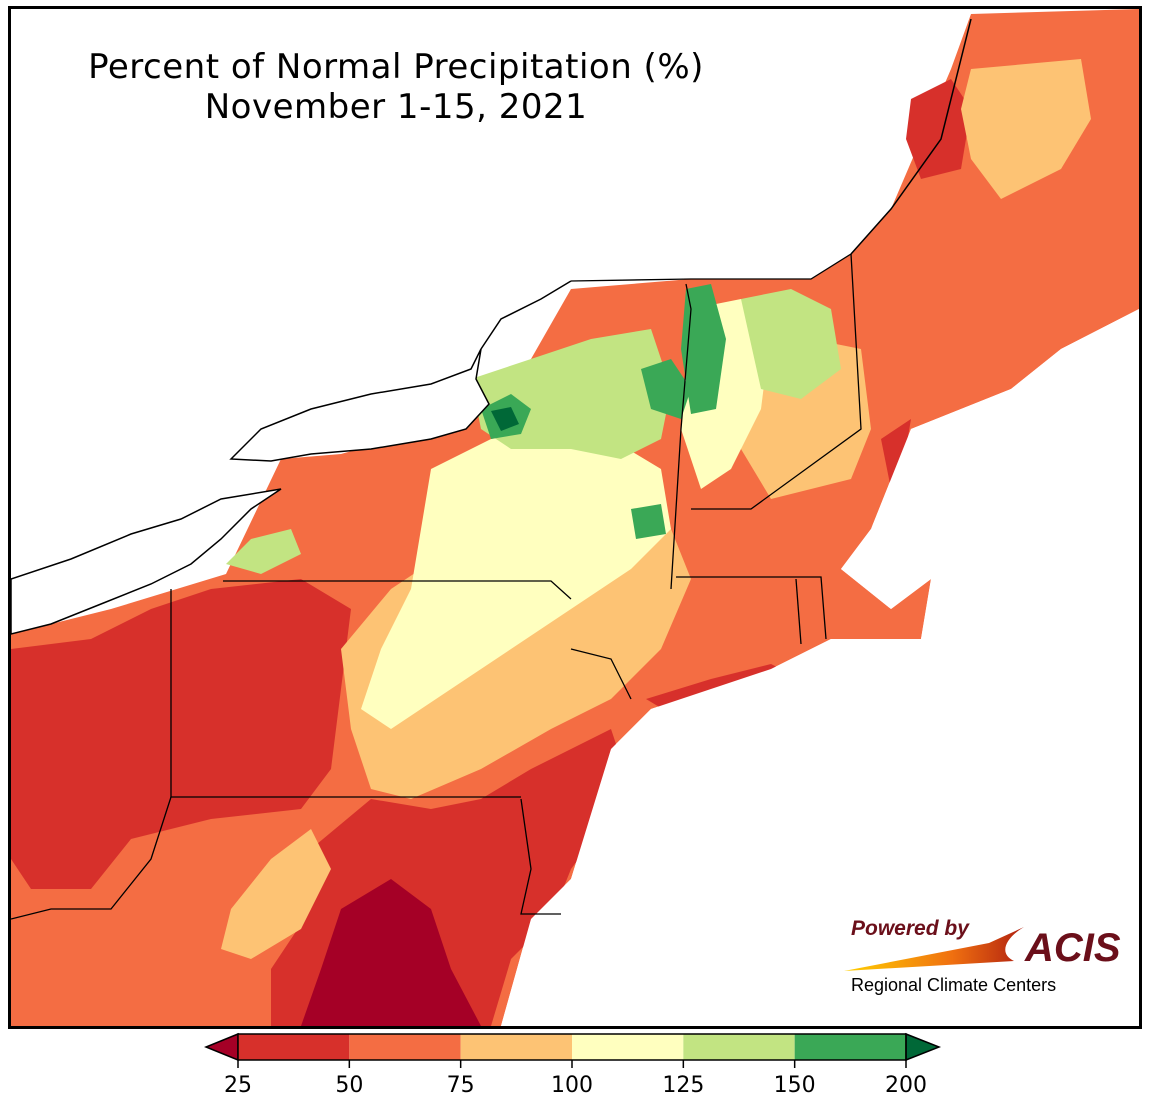 The width and height of the screenshot is (1153, 1112). I want to click on colorbar-extend-low, so click(221, 1047).